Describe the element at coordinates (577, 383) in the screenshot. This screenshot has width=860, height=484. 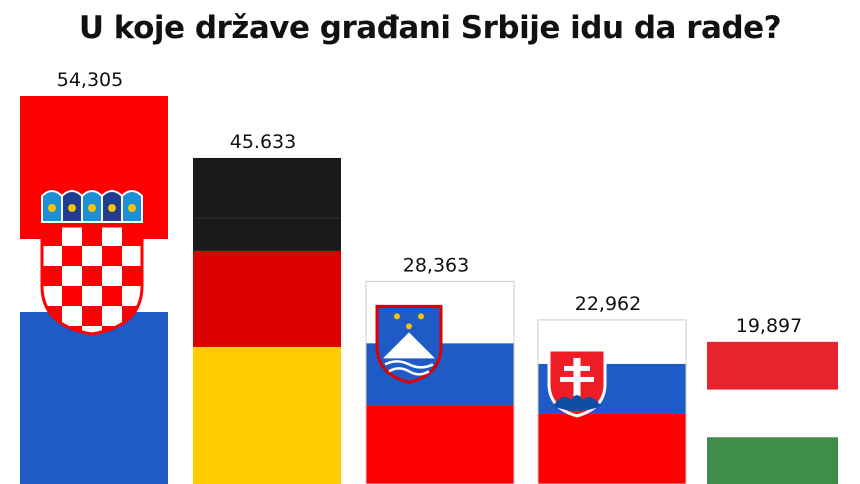
I see `slovakia-coat-of-arms-icon` at that location.